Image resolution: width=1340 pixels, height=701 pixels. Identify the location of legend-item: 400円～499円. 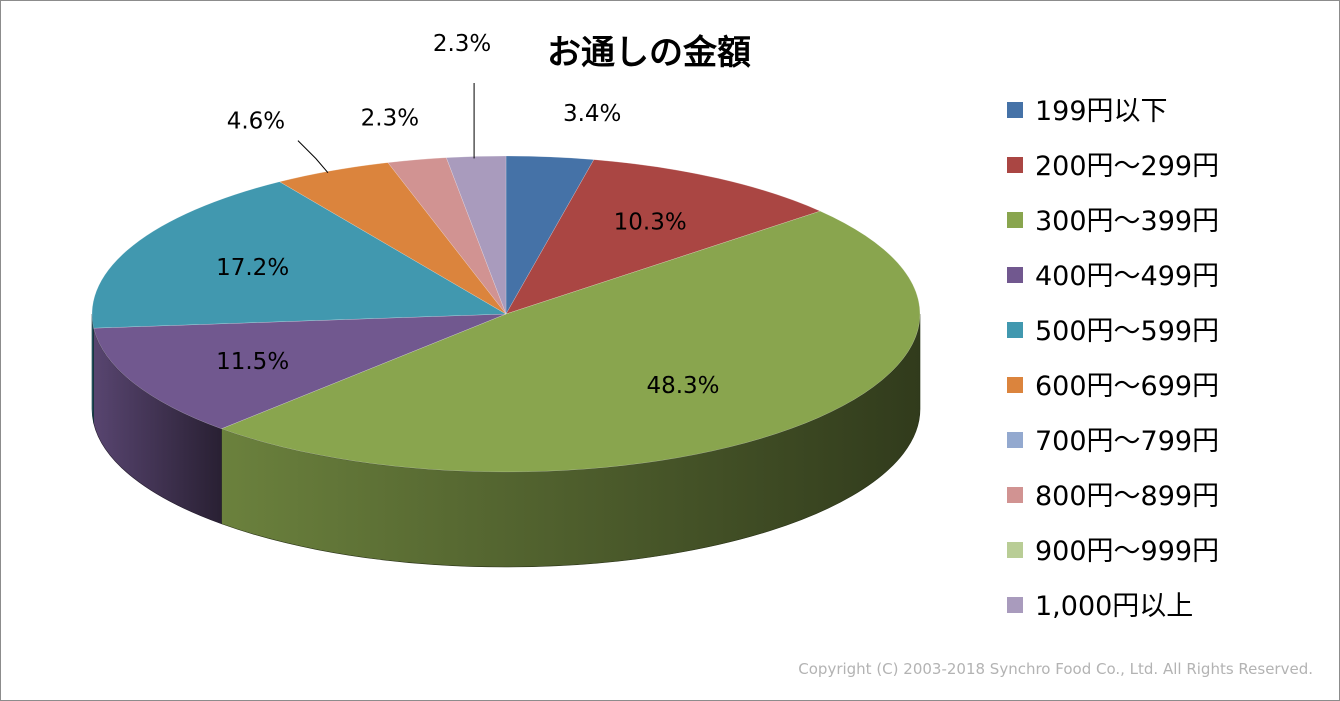
(1157, 274).